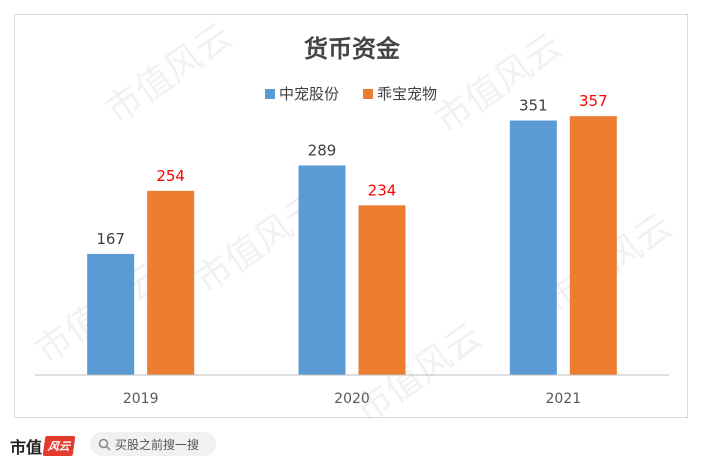 The width and height of the screenshot is (703, 468). I want to click on x-tick-label: 2021, so click(564, 399).